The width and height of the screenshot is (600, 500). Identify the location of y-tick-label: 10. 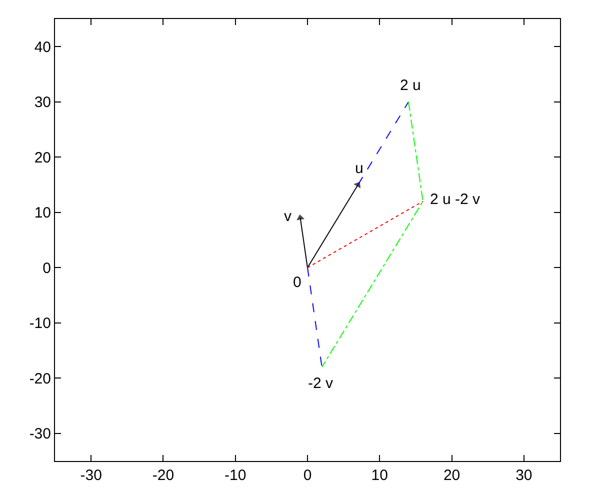
(42, 213).